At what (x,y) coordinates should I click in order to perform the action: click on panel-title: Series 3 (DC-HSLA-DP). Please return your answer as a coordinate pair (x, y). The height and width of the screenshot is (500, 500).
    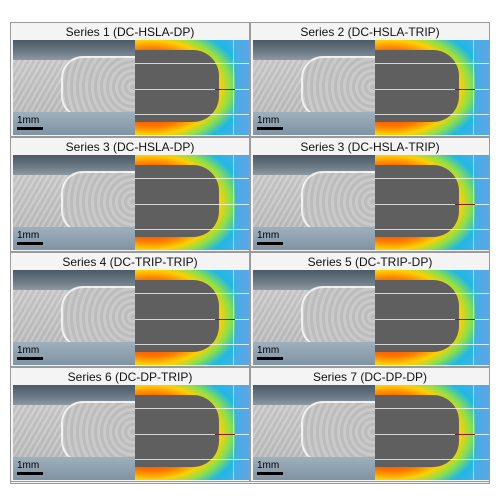
    Looking at the image, I should click on (130, 147).